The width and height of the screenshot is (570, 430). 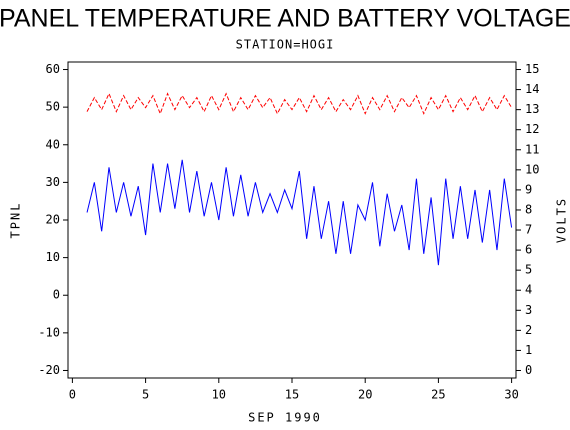 What do you see at coordinates (53, 107) in the screenshot?
I see `y-tick-label: 50` at bounding box center [53, 107].